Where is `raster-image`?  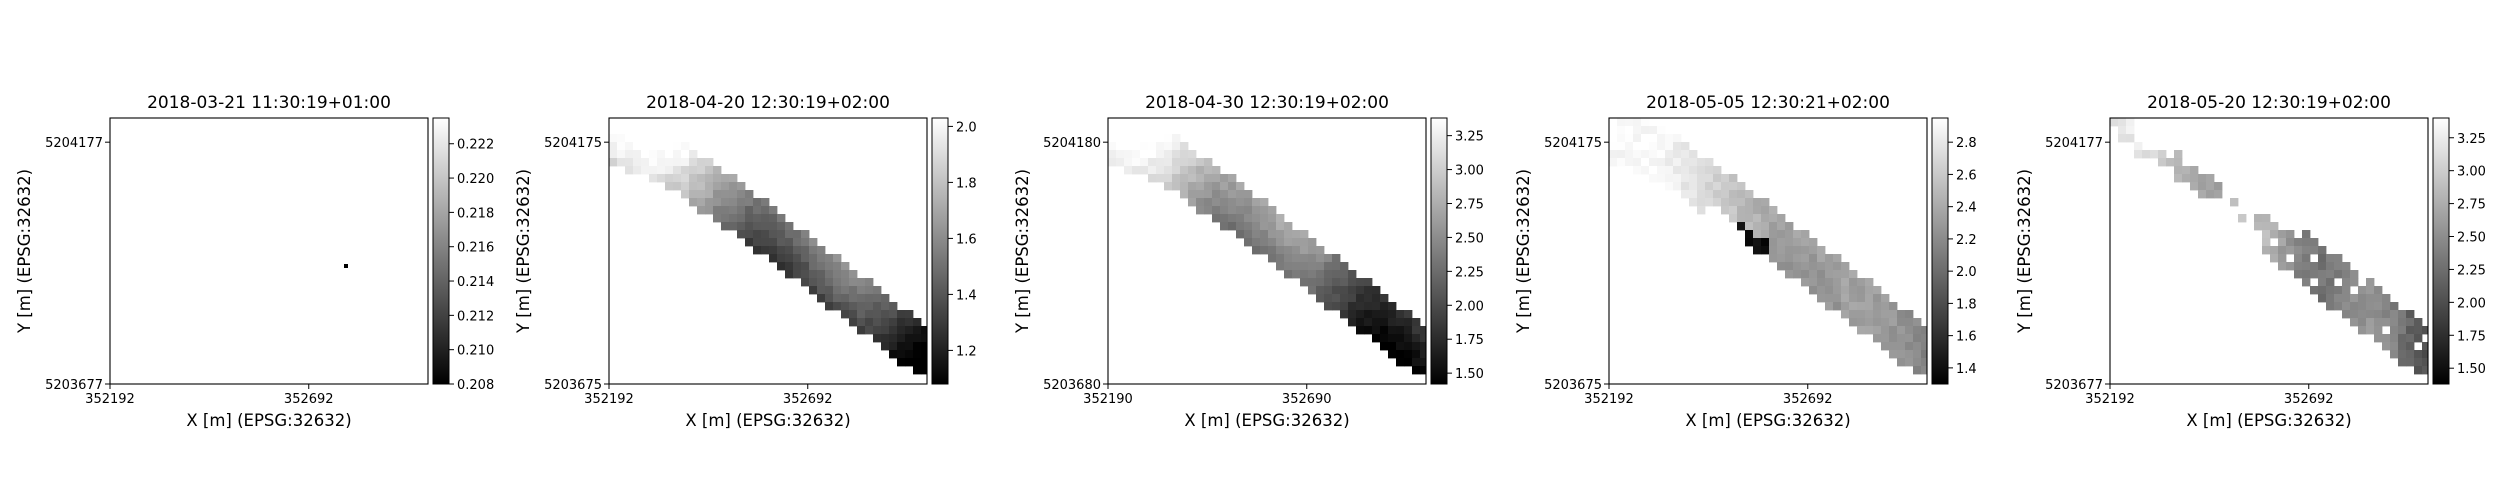 raster-image is located at coordinates (2269, 246).